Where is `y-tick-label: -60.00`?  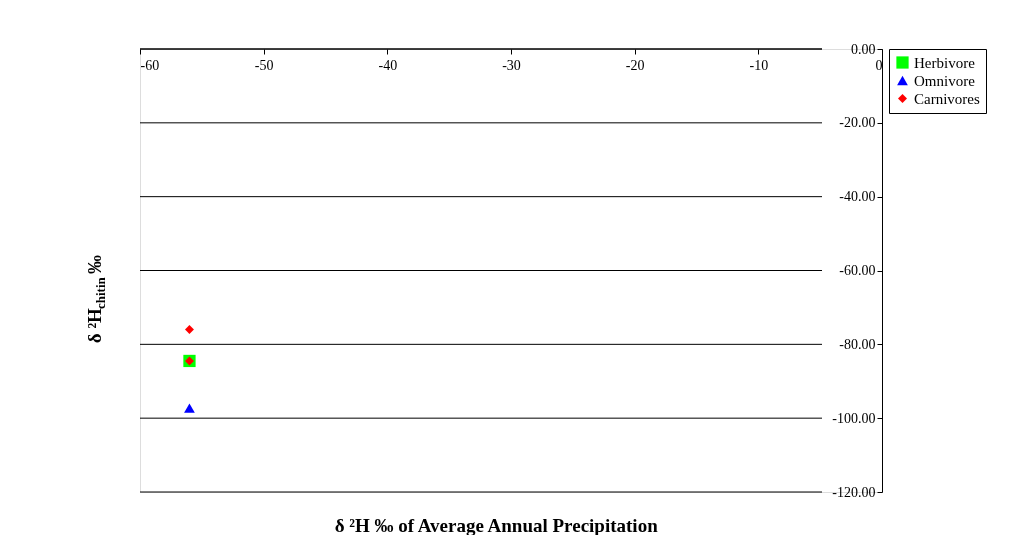 y-tick-label: -60.00 is located at coordinates (857, 270).